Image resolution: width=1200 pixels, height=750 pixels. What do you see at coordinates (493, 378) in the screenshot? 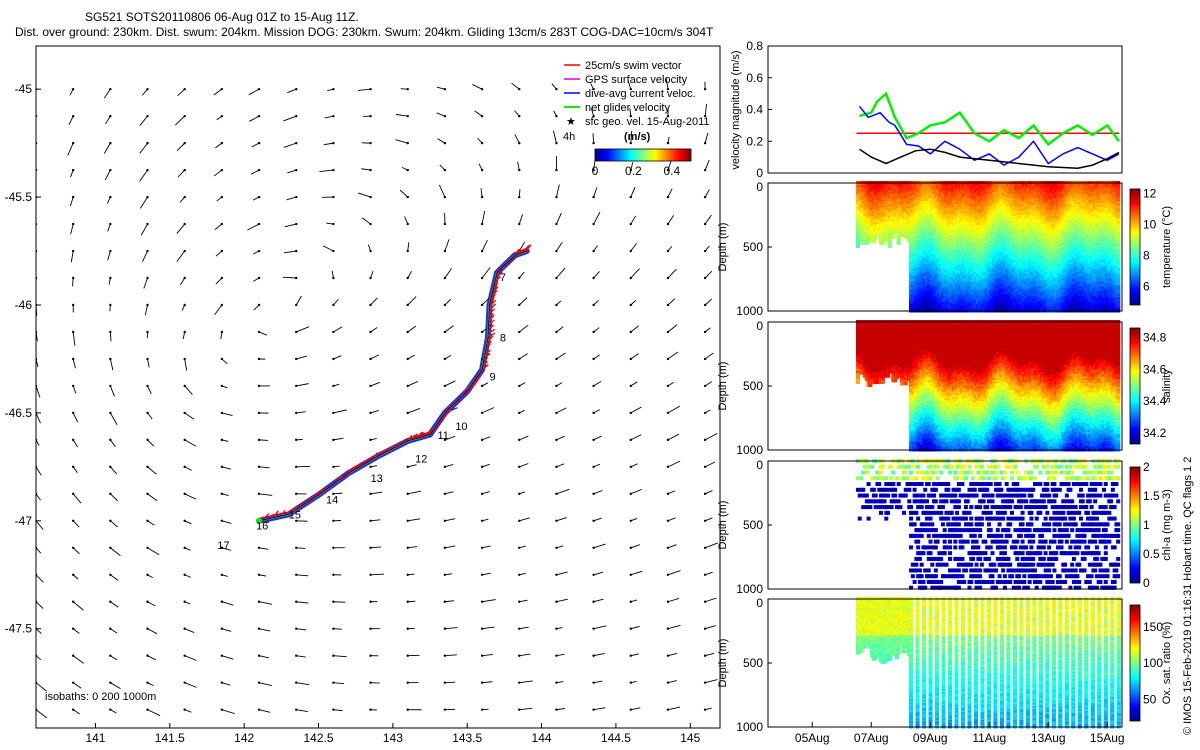
I see `day-label: 9` at bounding box center [493, 378].